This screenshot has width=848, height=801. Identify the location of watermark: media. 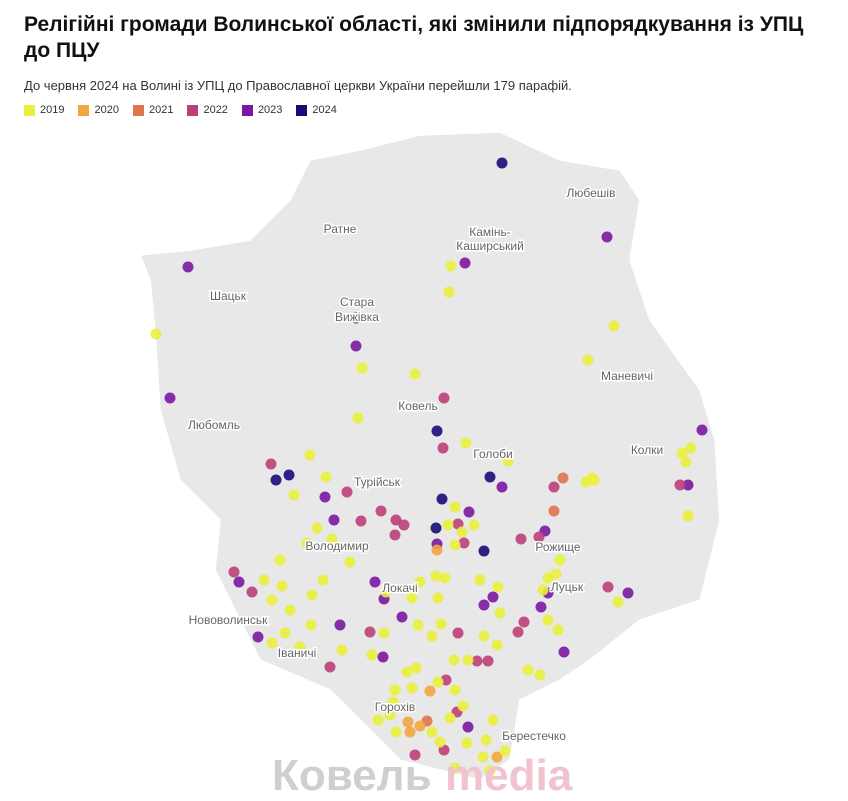
(509, 775).